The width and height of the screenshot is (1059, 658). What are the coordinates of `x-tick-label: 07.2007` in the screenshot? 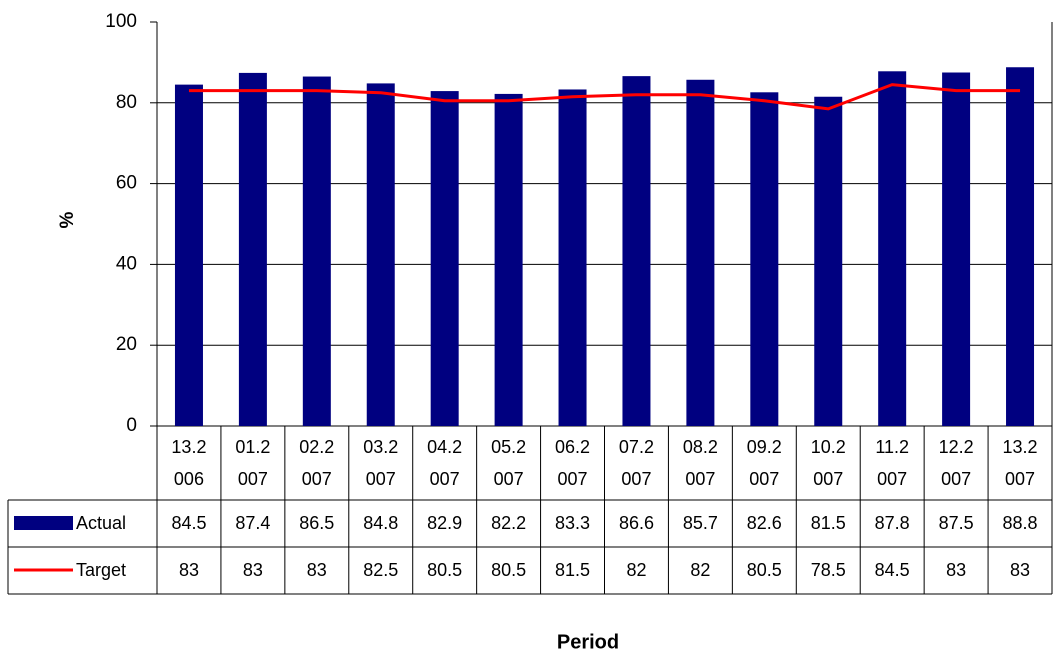 It's located at (636, 463).